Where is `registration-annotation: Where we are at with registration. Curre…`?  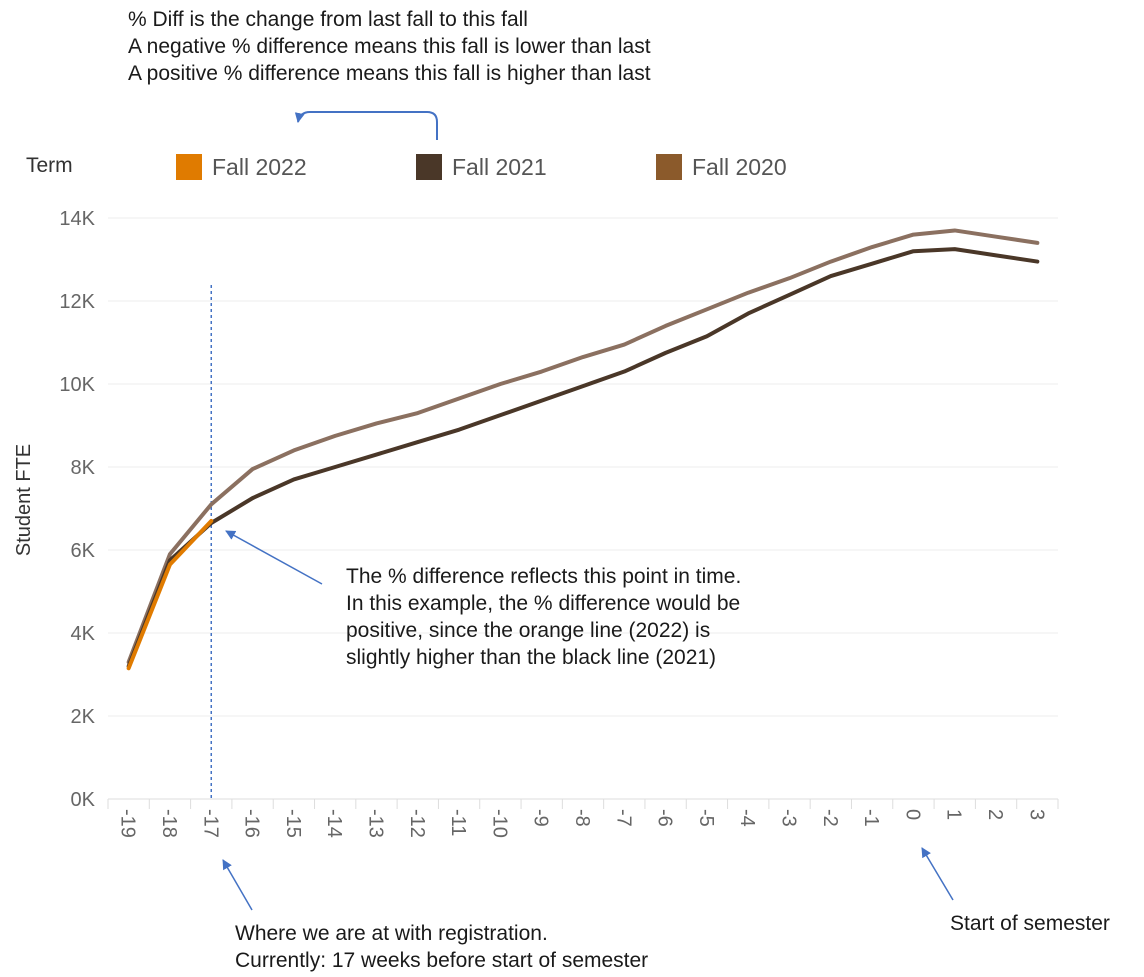
registration-annotation: Where we are at with registration. Curre… is located at coordinates (441, 947).